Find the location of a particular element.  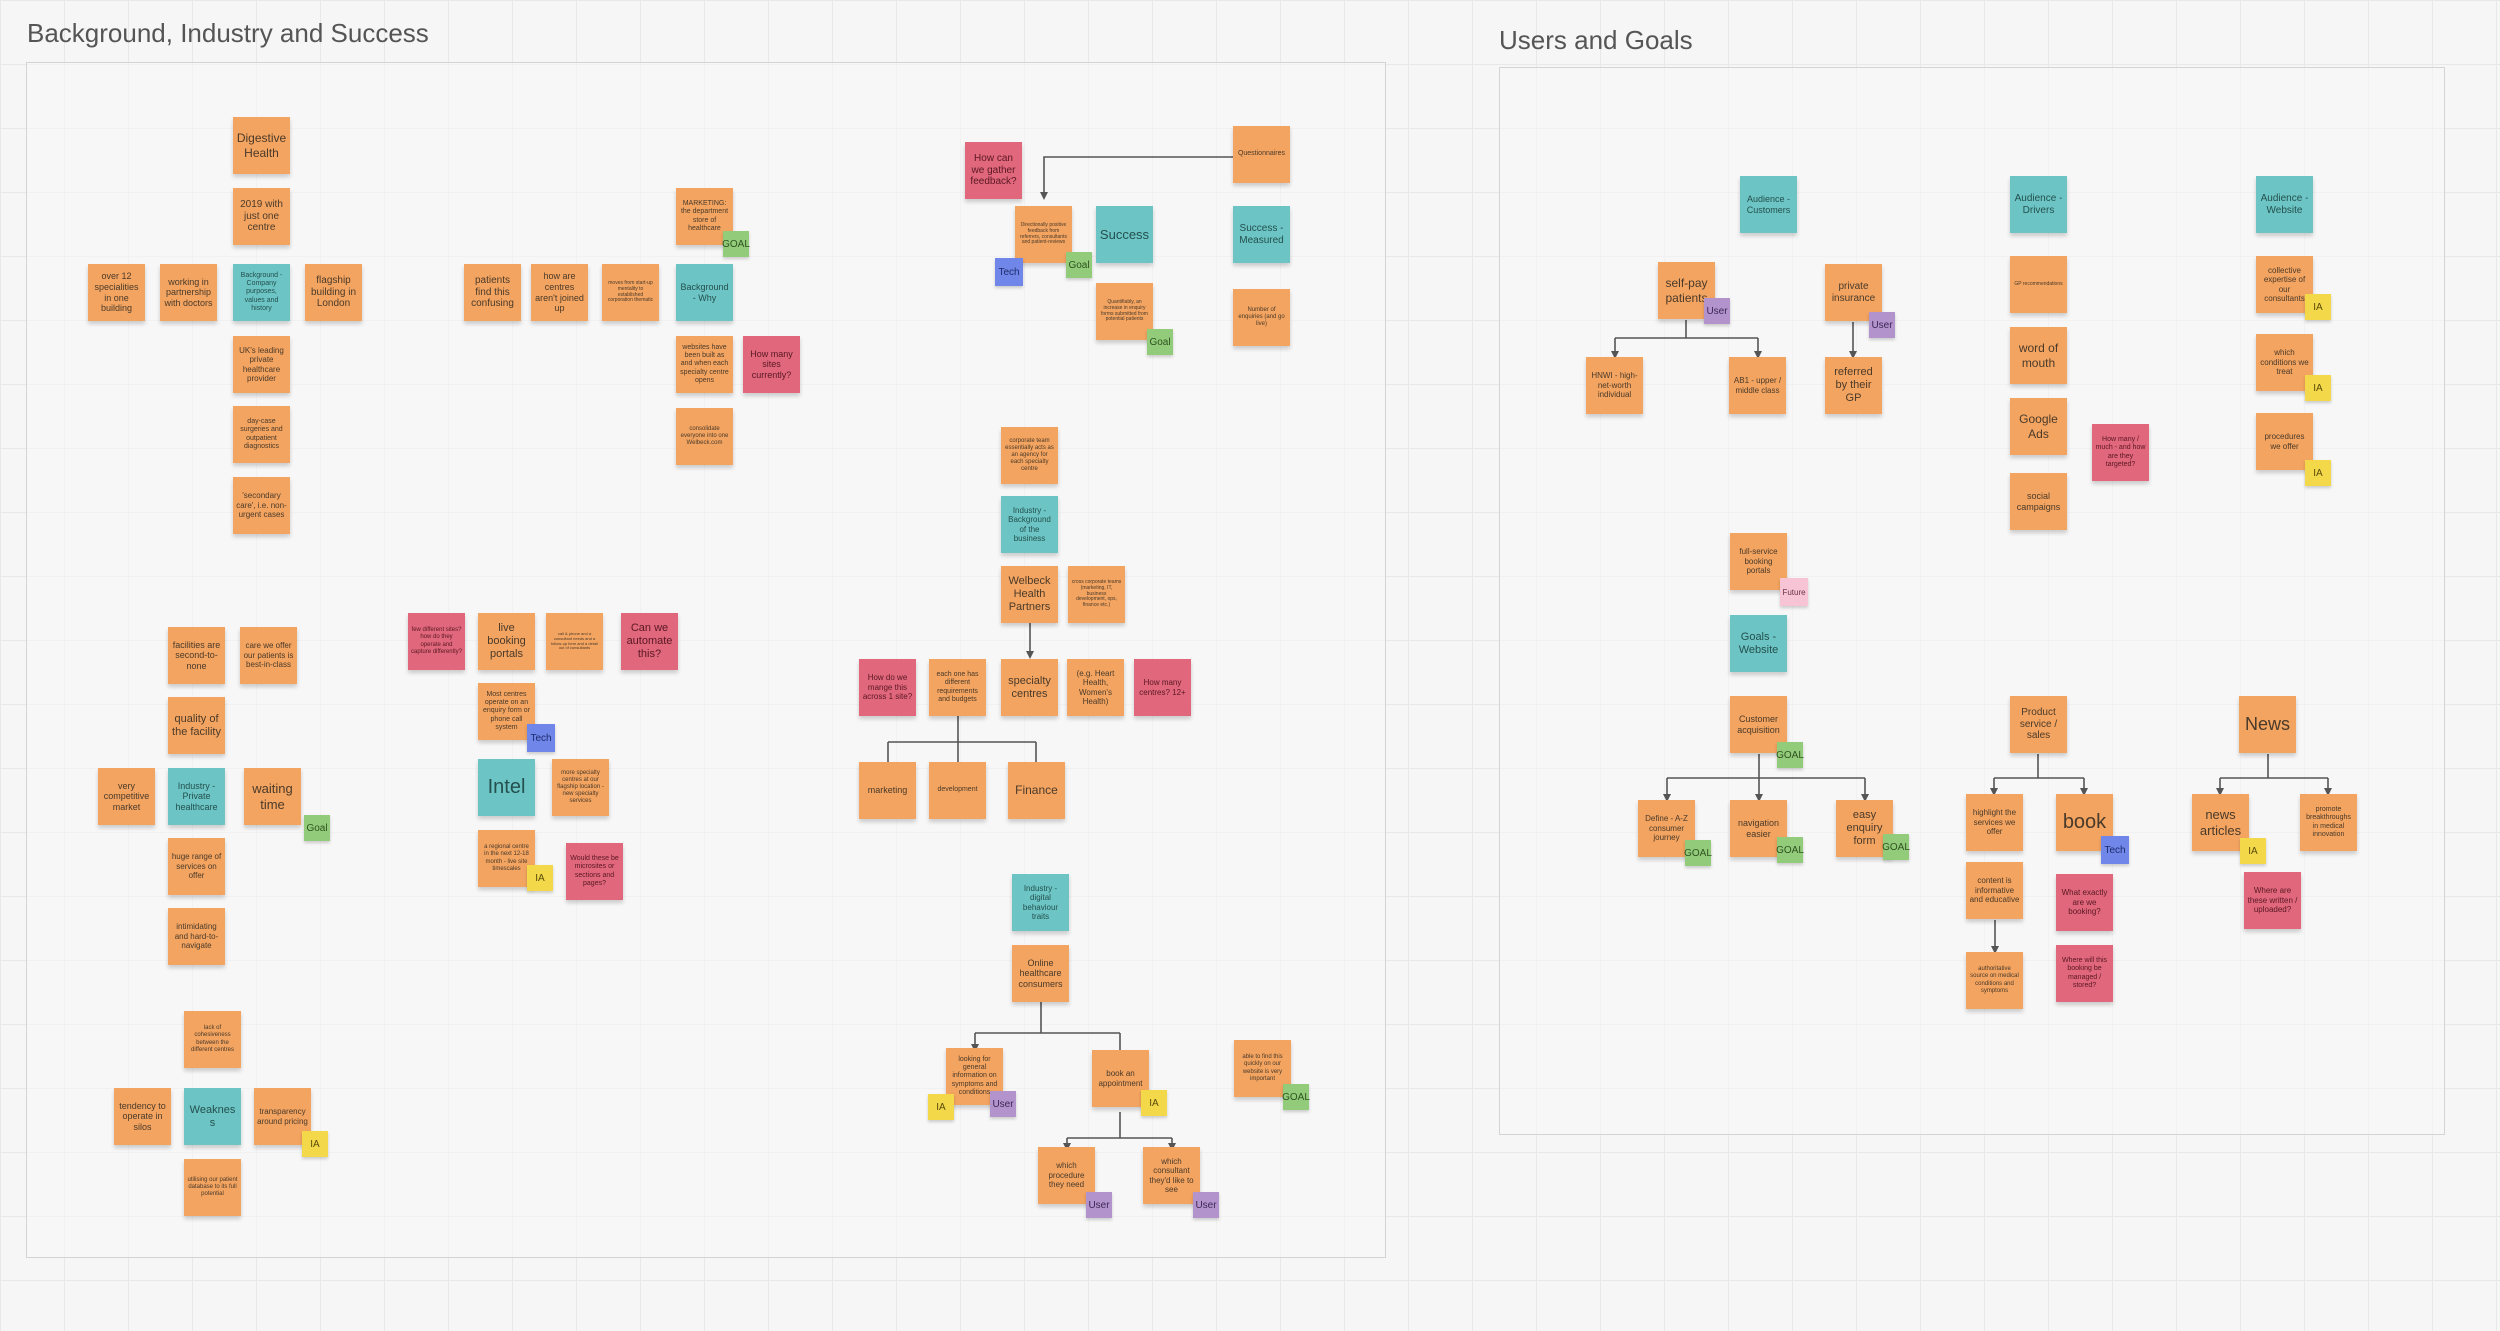

sticky-note: which consultant they'd like to see is located at coordinates (1171, 1175).